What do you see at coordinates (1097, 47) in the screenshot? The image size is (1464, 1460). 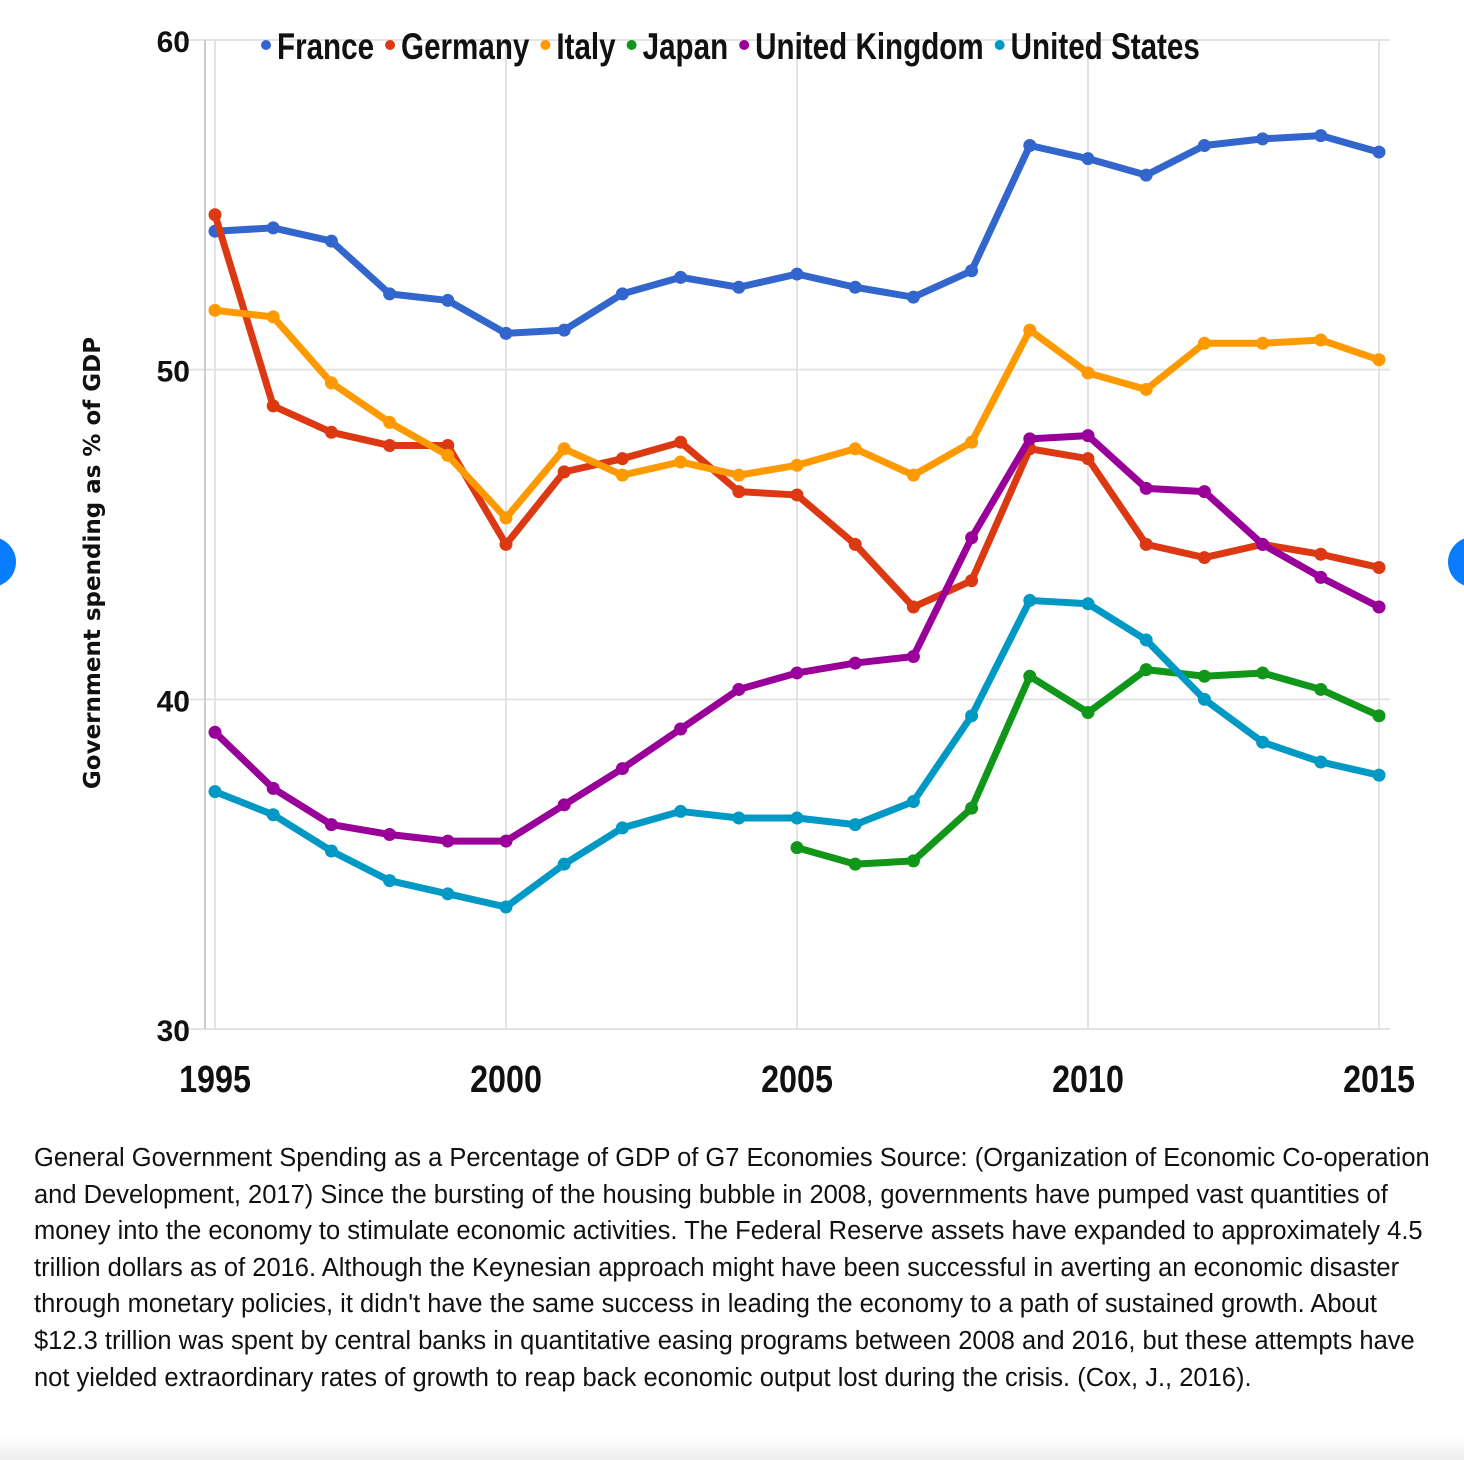 I see `legend-item: United States` at bounding box center [1097, 47].